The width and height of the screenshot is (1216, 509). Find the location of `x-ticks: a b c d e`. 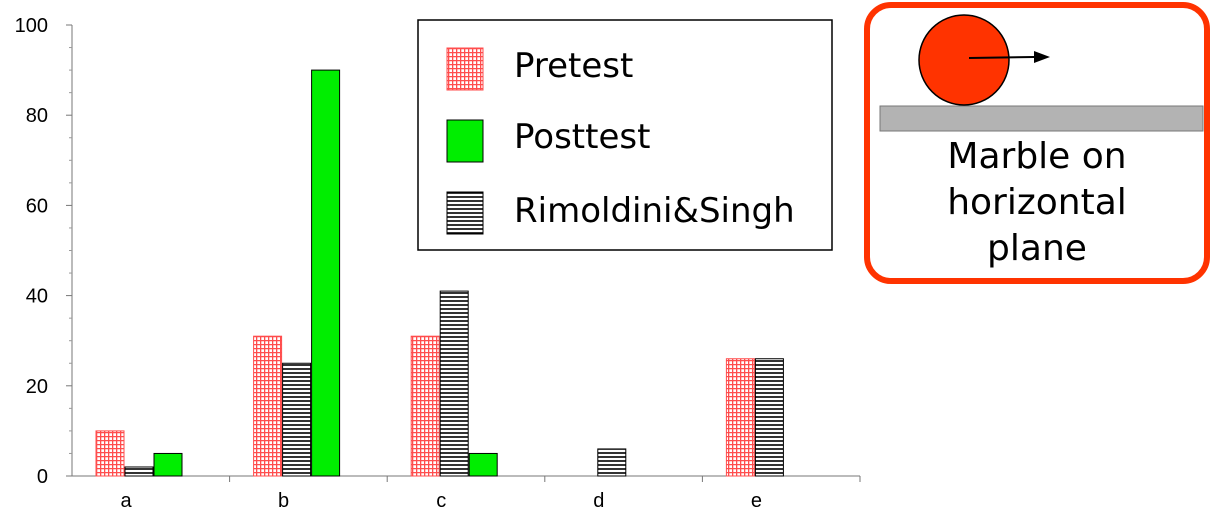

x-ticks: a b c d e is located at coordinates (490, 492).